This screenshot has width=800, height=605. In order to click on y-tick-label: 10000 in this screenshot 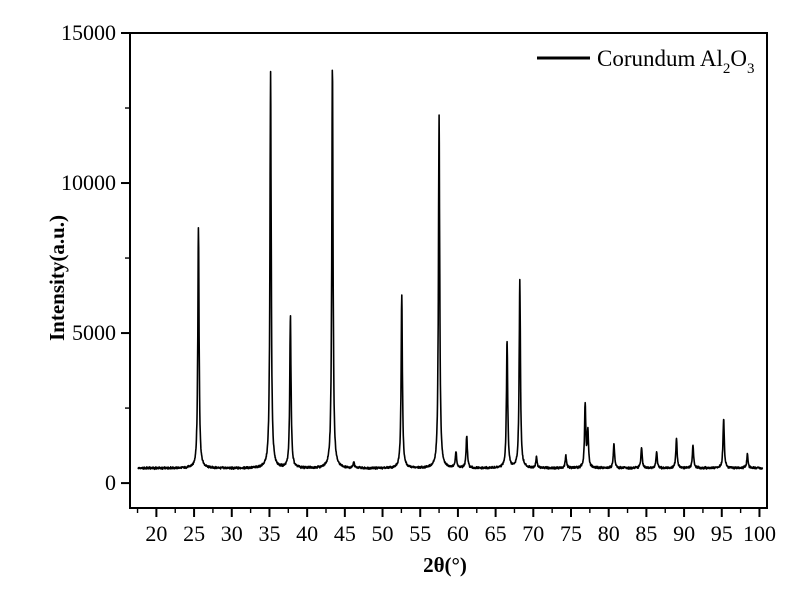, I will do `click(88, 182)`.